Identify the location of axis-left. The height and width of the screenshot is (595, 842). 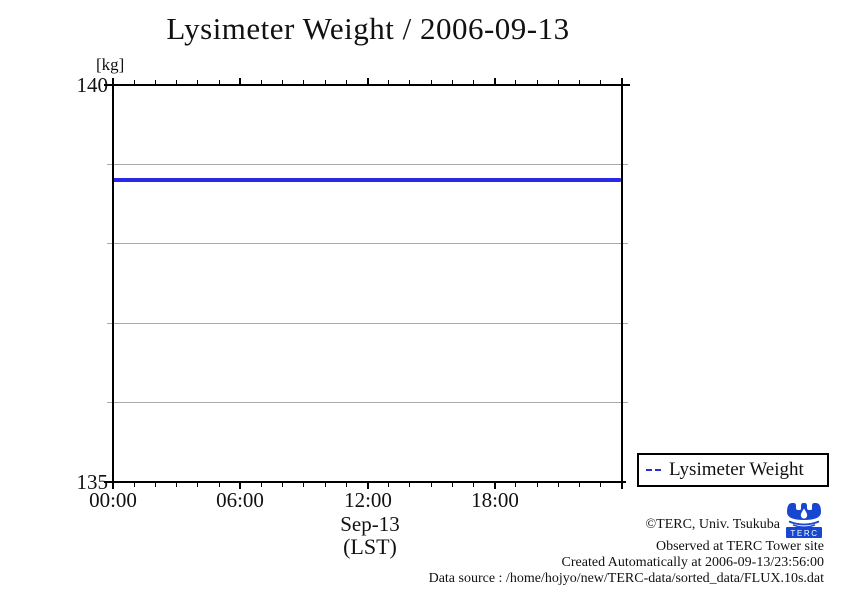
(113, 283).